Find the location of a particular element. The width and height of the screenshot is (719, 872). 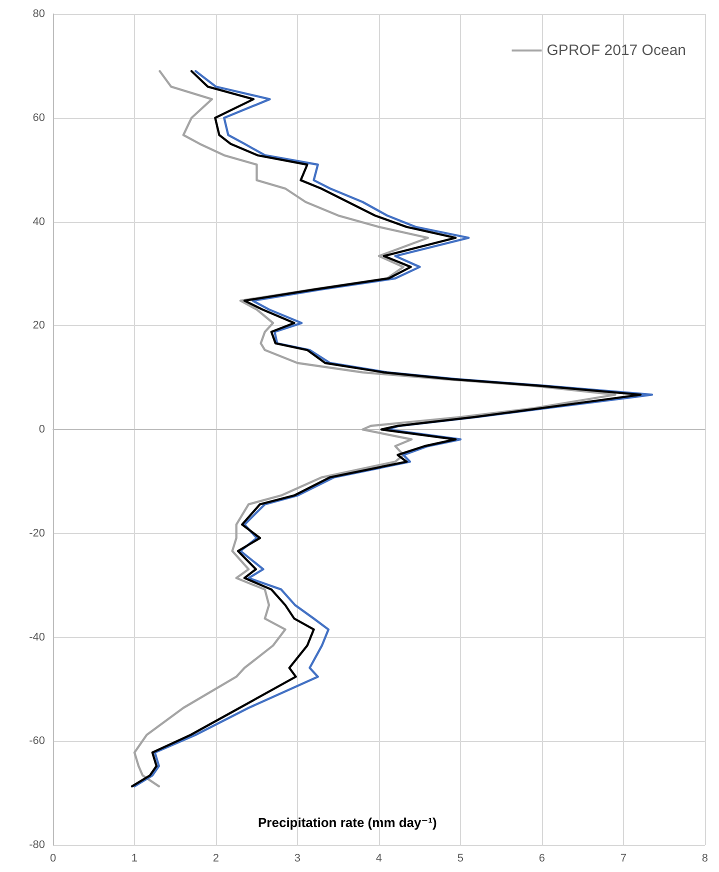

x-tick-label: 2 is located at coordinates (216, 858).